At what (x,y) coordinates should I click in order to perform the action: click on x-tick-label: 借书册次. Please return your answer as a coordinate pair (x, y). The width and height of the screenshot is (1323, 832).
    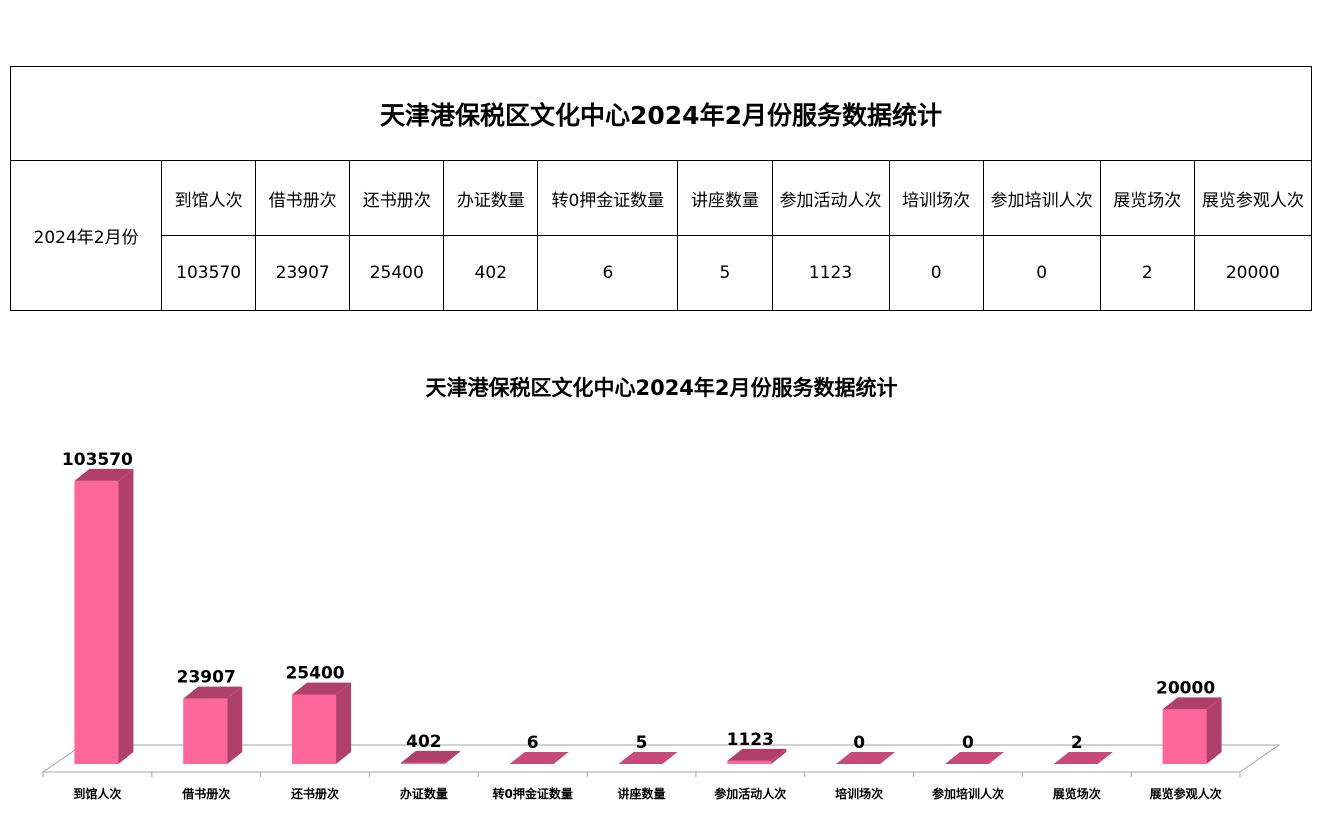
    Looking at the image, I should click on (205, 793).